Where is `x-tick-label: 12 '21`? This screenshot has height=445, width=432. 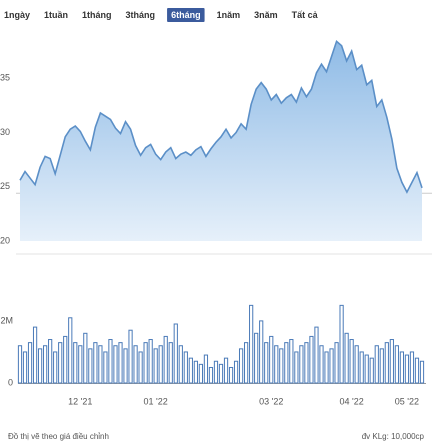
x-tick-label: 12 '21 is located at coordinates (80, 401).